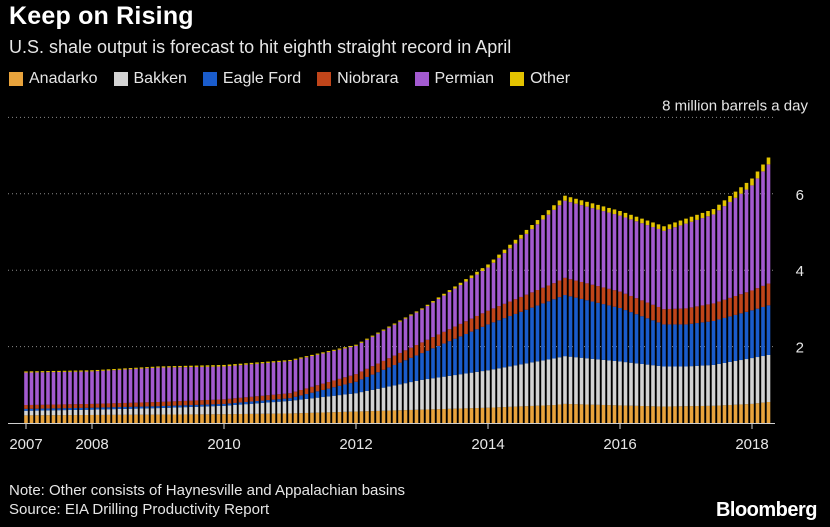 This screenshot has width=830, height=527. I want to click on legend-item-bakken: Bakken, so click(150, 79).